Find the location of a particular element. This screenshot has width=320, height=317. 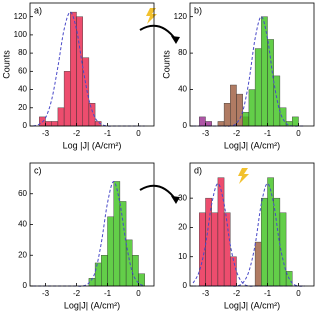

y-tick-label: 10 is located at coordinates (182, 256).